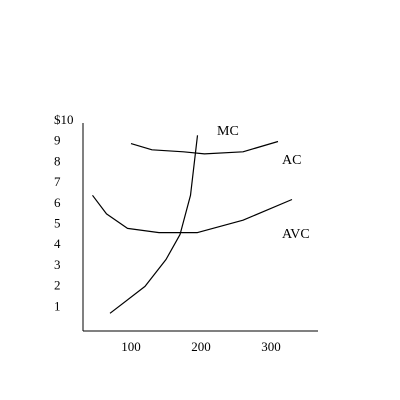 The width and height of the screenshot is (400, 400). Describe the element at coordinates (57, 202) in the screenshot. I see `y-tick-label: 6` at that location.